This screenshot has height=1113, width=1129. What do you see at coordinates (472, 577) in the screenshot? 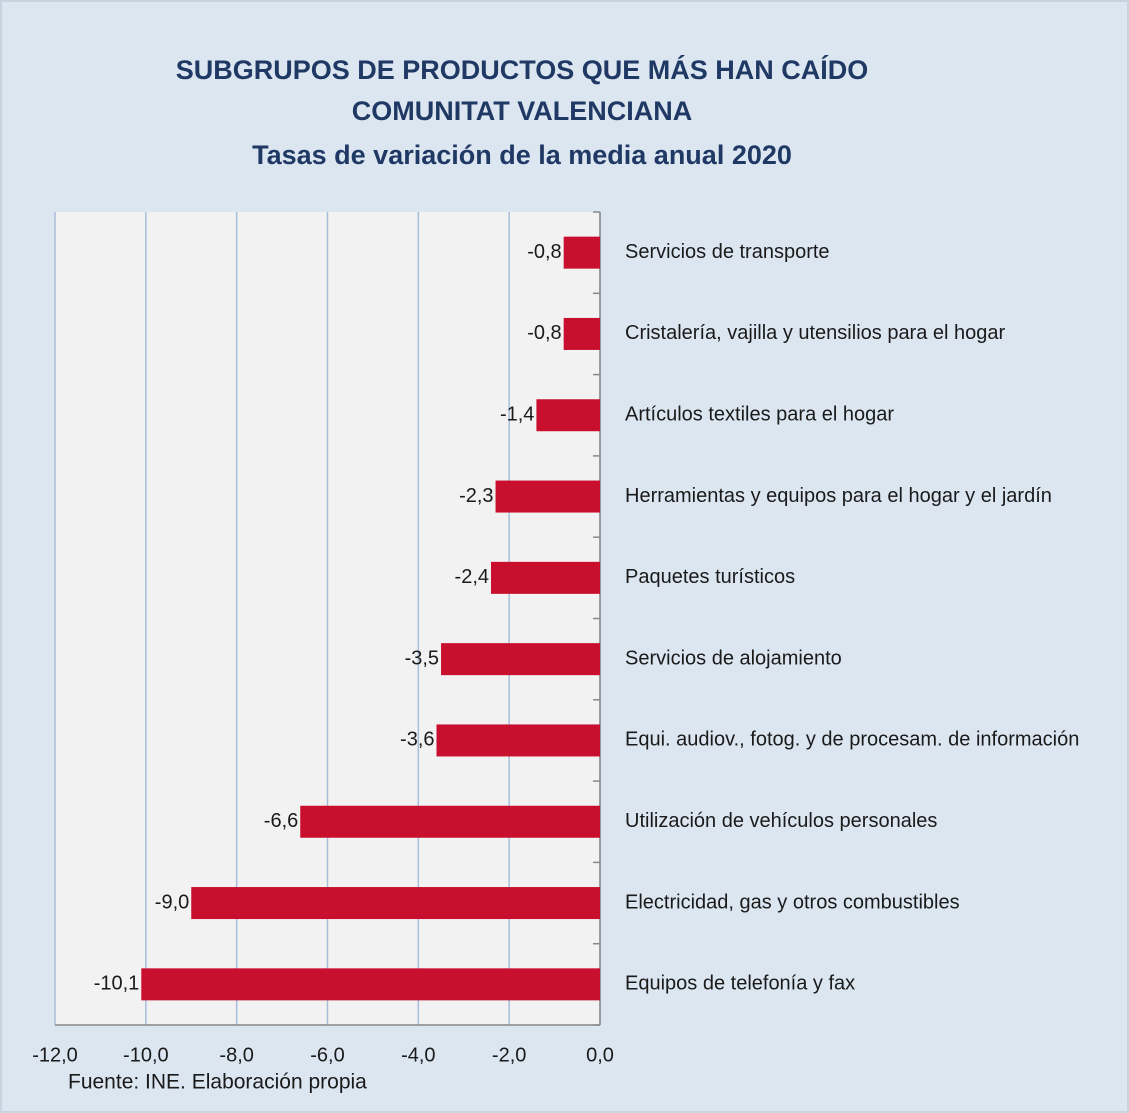
I see `data-label: -2,4` at bounding box center [472, 577].